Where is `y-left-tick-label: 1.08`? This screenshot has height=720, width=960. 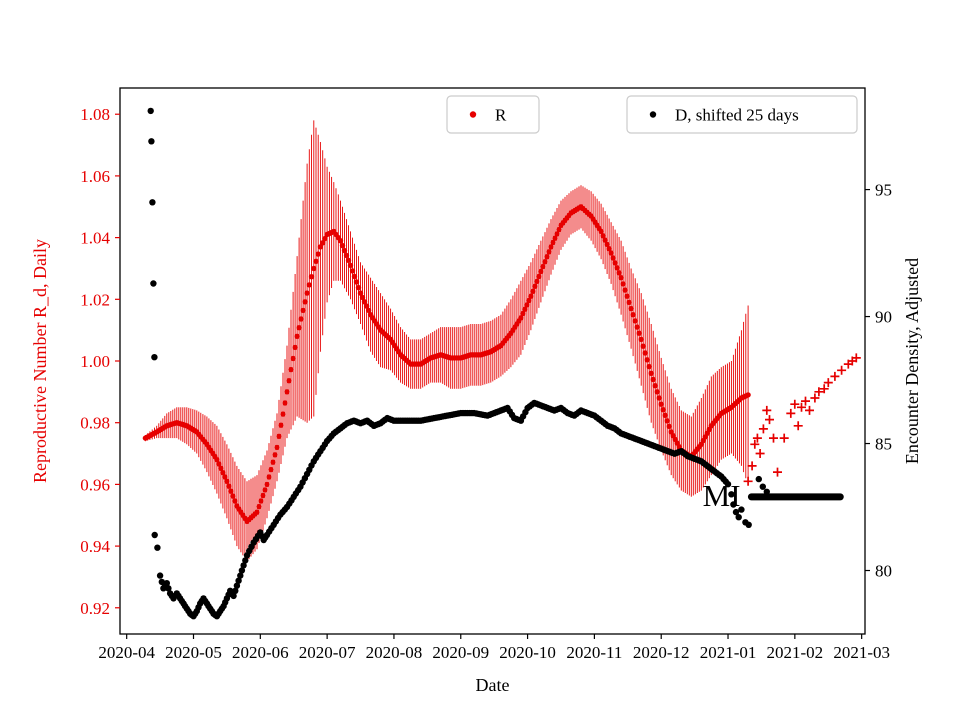 y-left-tick-label: 1.08 is located at coordinates (95, 114).